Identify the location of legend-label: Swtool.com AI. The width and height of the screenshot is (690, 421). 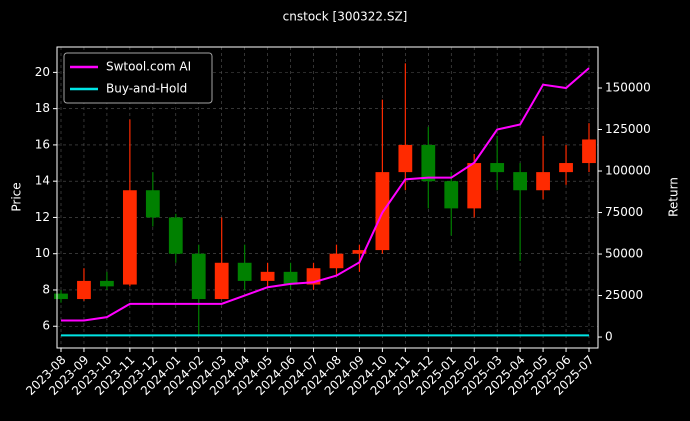
(148, 67).